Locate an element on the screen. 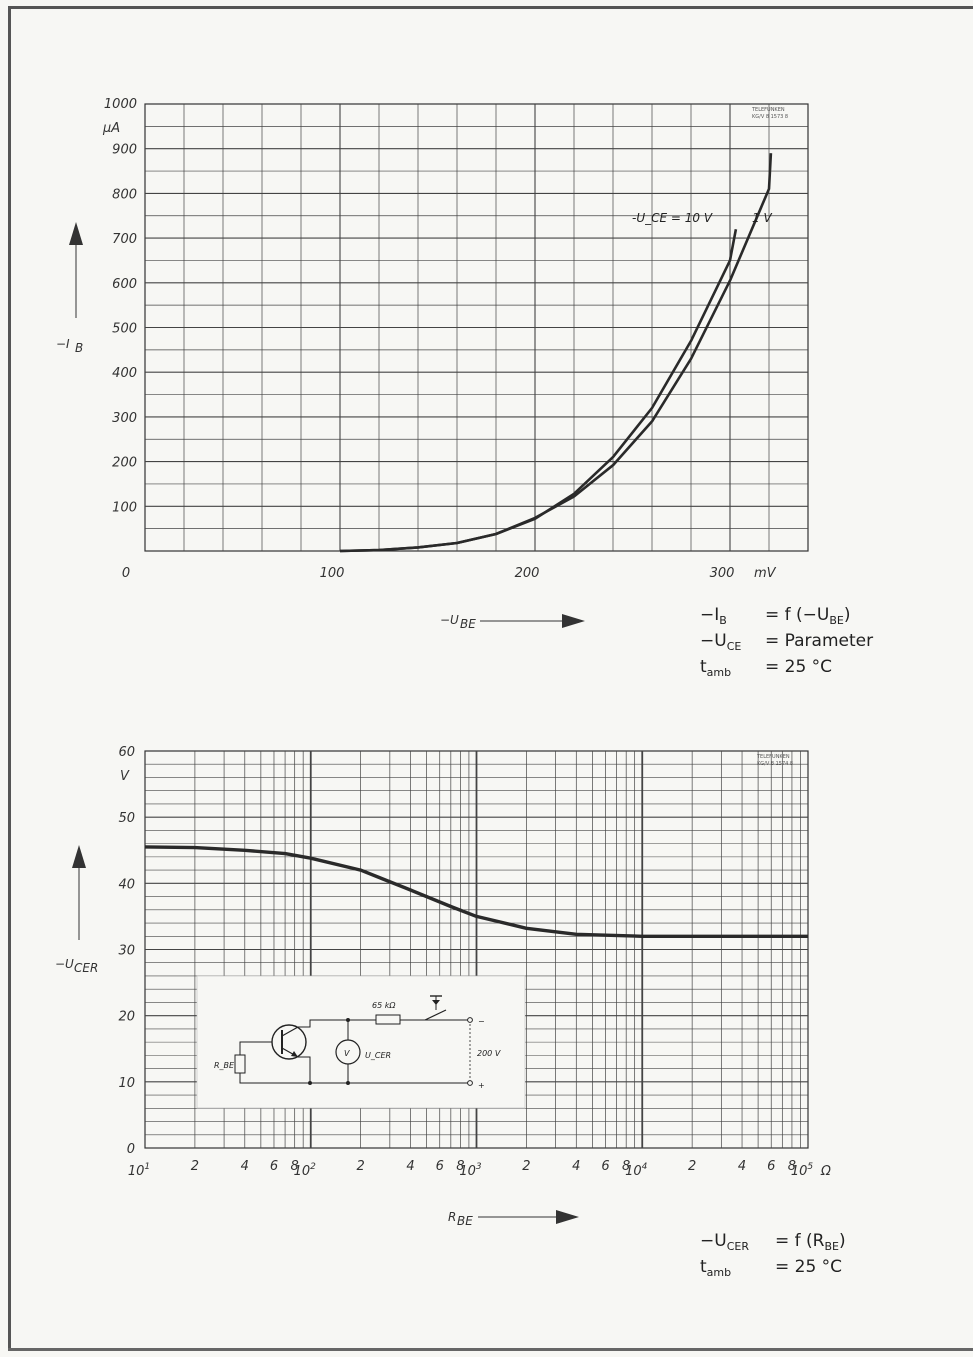  chart2-y-tick-label: 60 is located at coordinates (126, 752).